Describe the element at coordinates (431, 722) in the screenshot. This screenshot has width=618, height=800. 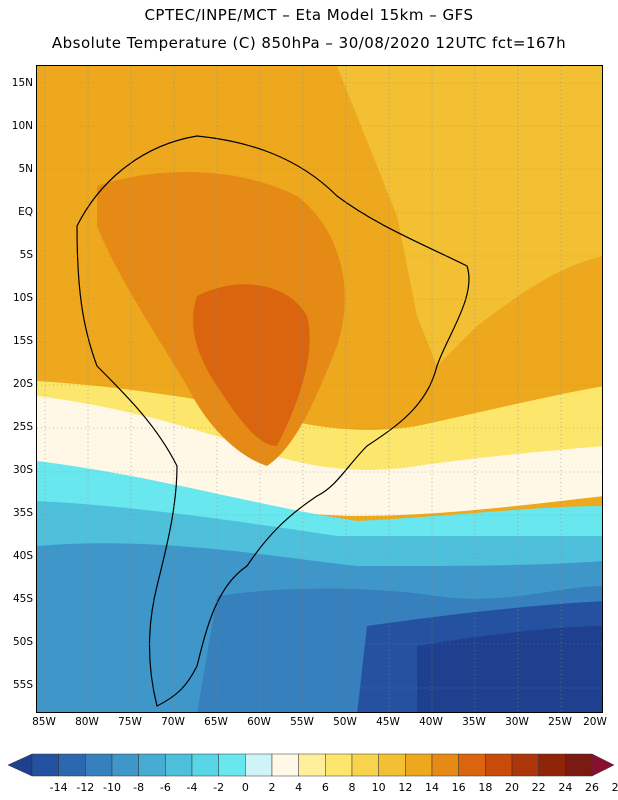
I see `lon-label: 40W` at that location.